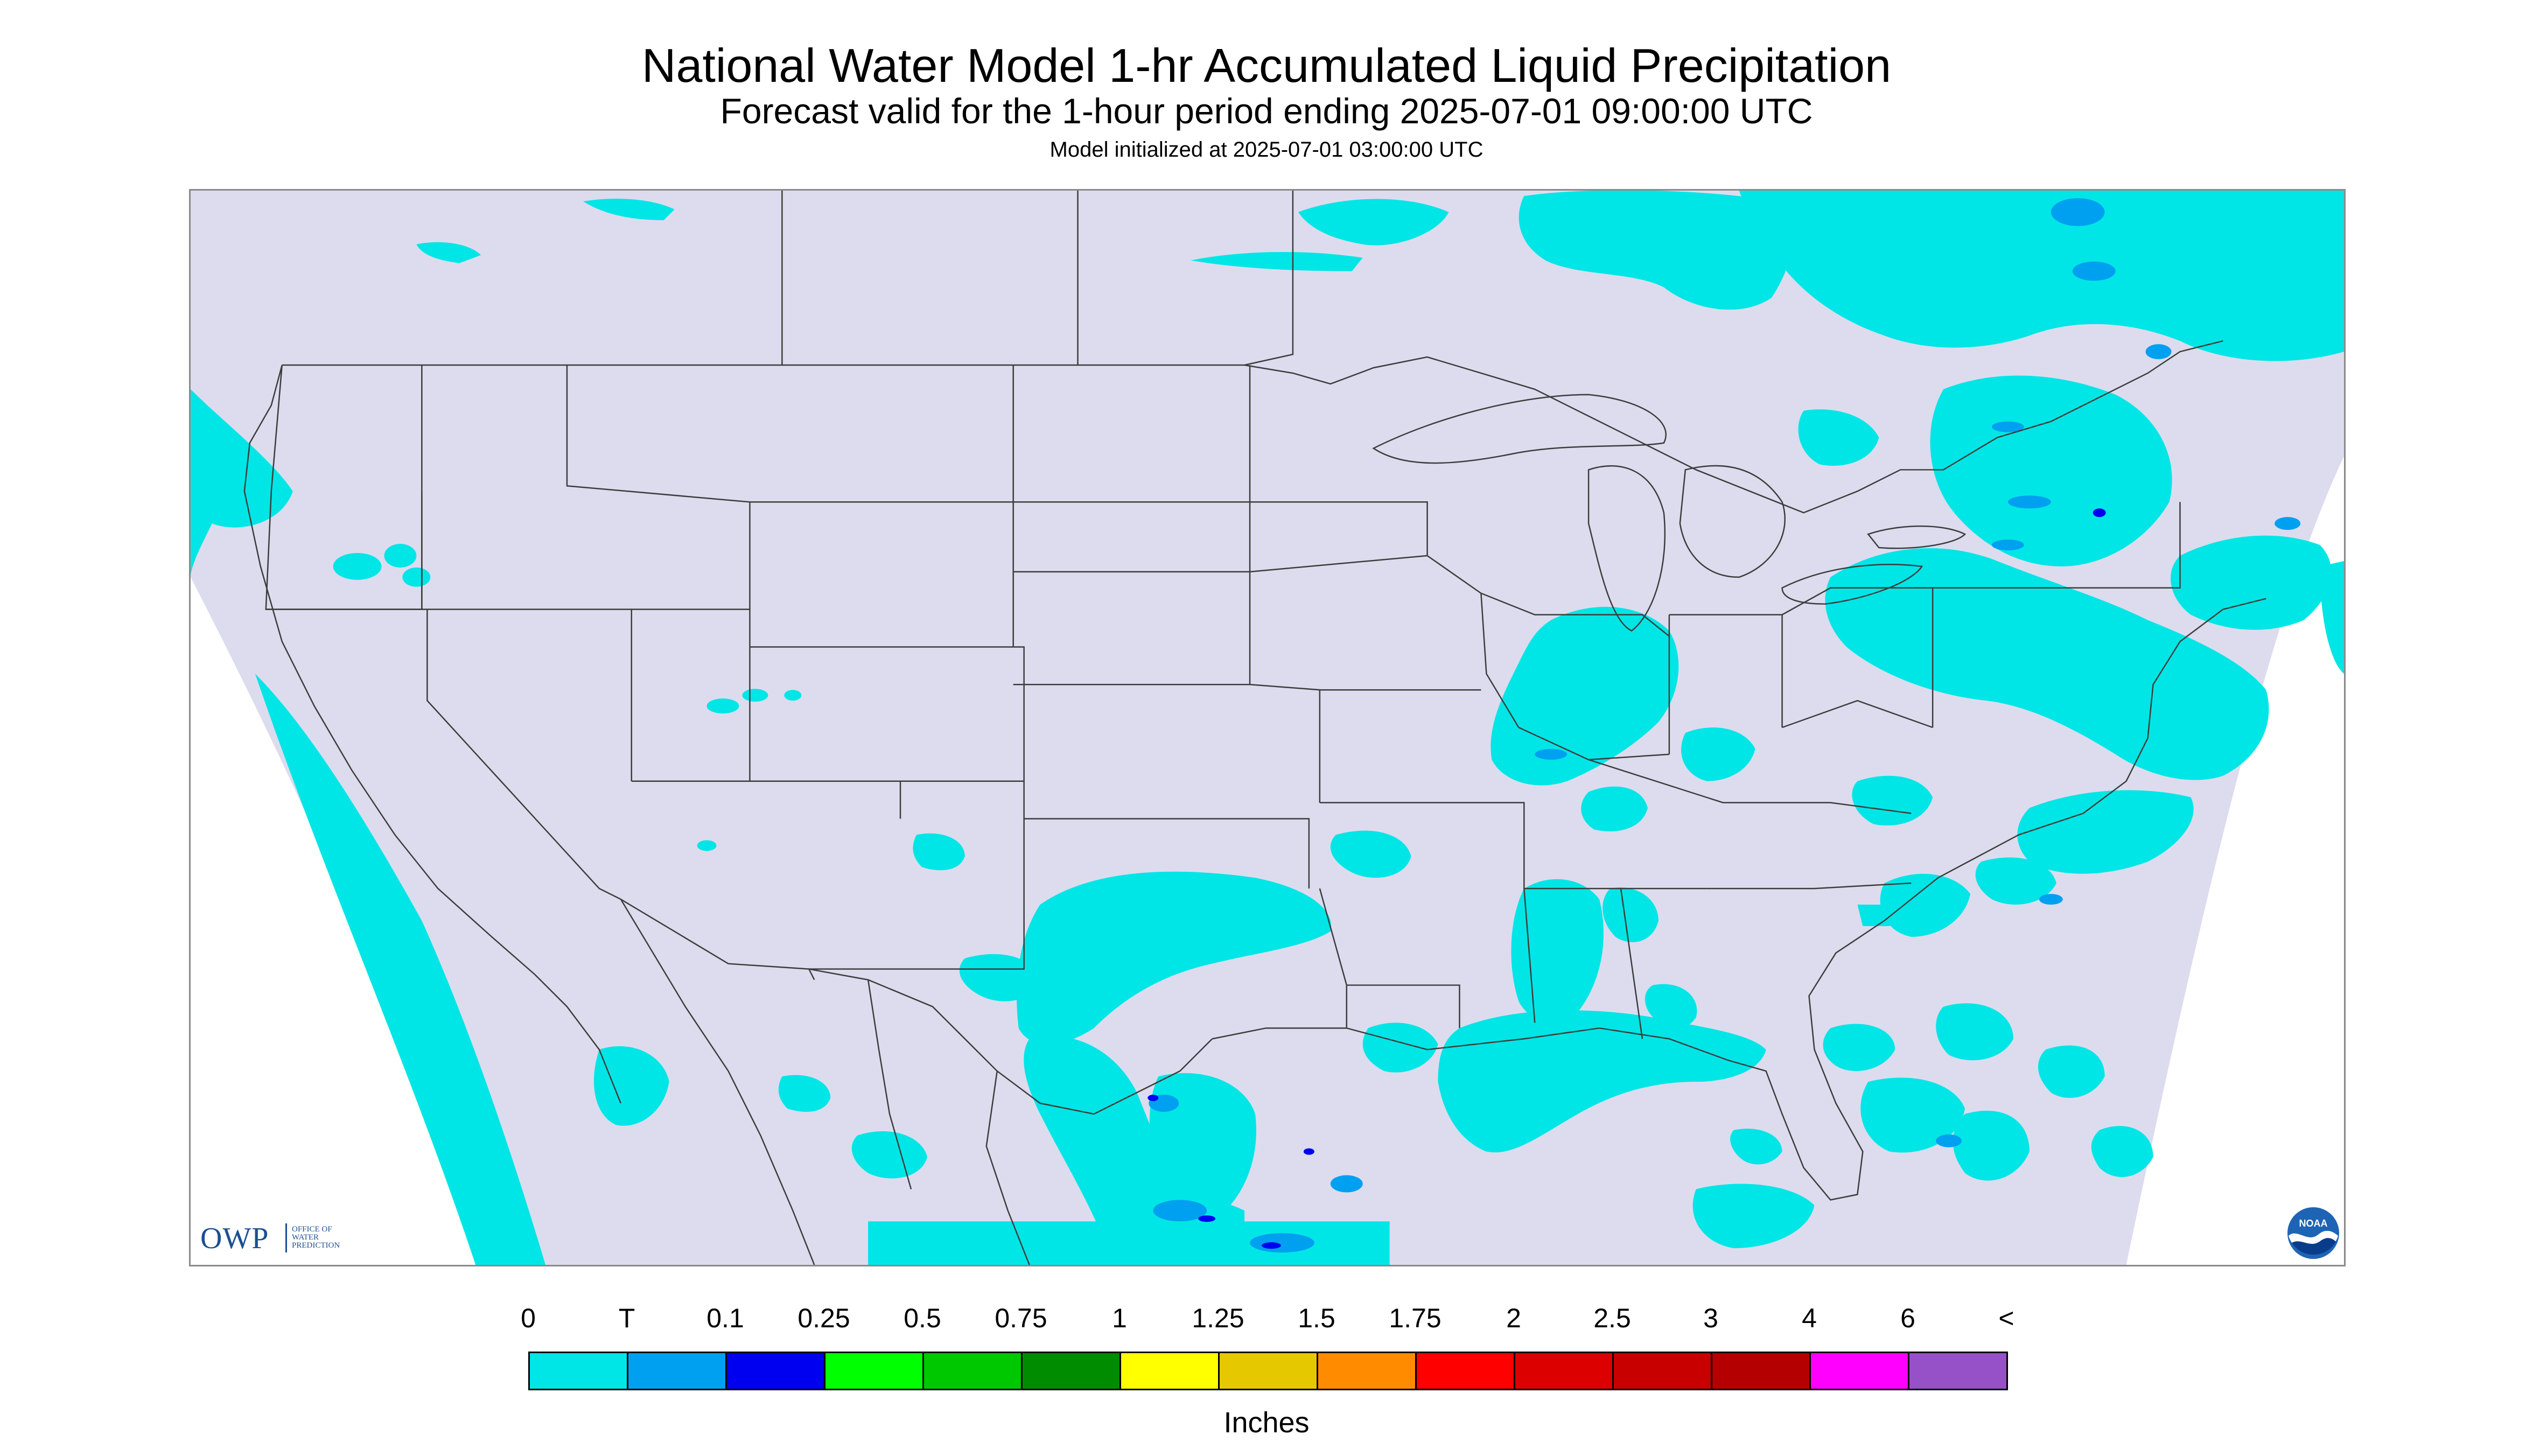 This screenshot has height=1456, width=2533. Describe the element at coordinates (1514, 1318) in the screenshot. I see `legend-tick-label: 2` at that location.